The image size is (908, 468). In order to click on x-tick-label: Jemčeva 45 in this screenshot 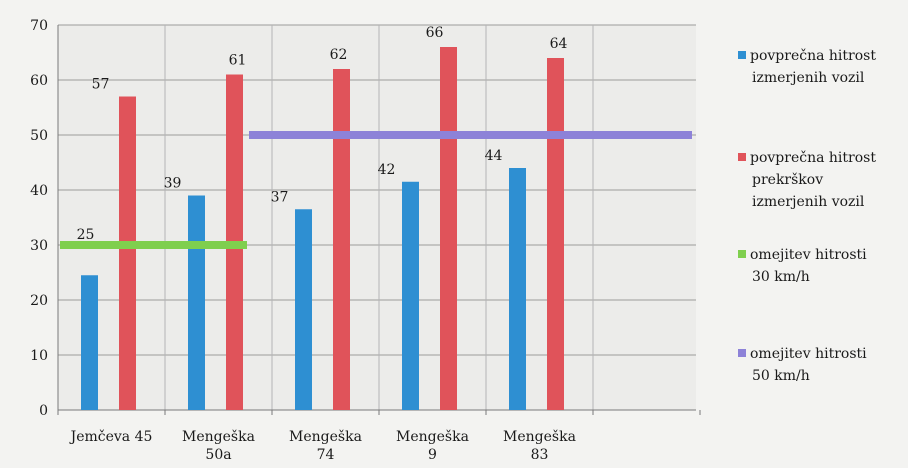, I will do `click(111, 437)`.